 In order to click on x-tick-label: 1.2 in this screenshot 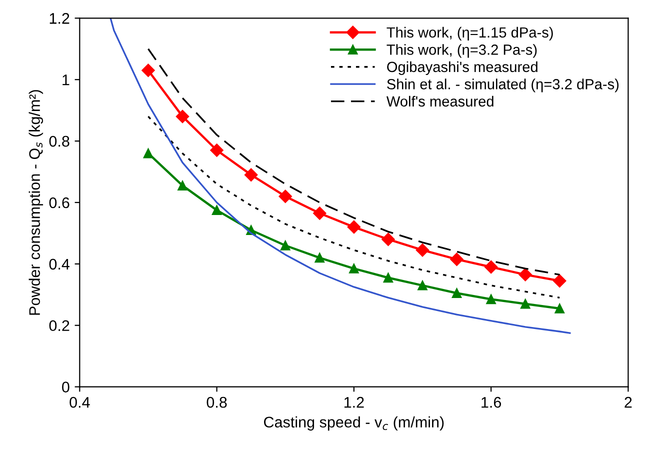, I will do `click(354, 402)`.